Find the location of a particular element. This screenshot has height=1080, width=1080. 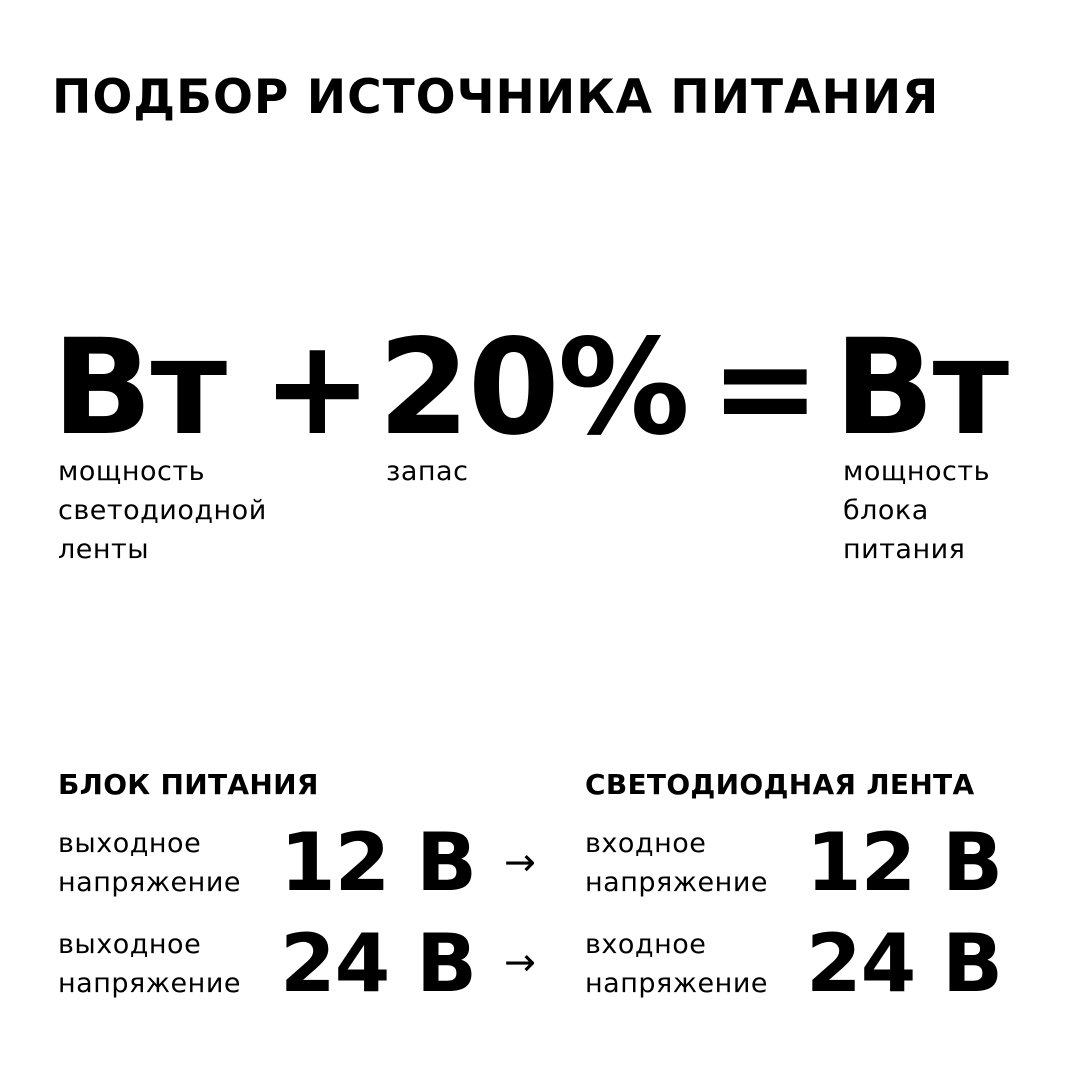

led-row-2-label: входное напряжение is located at coordinates (676, 964).